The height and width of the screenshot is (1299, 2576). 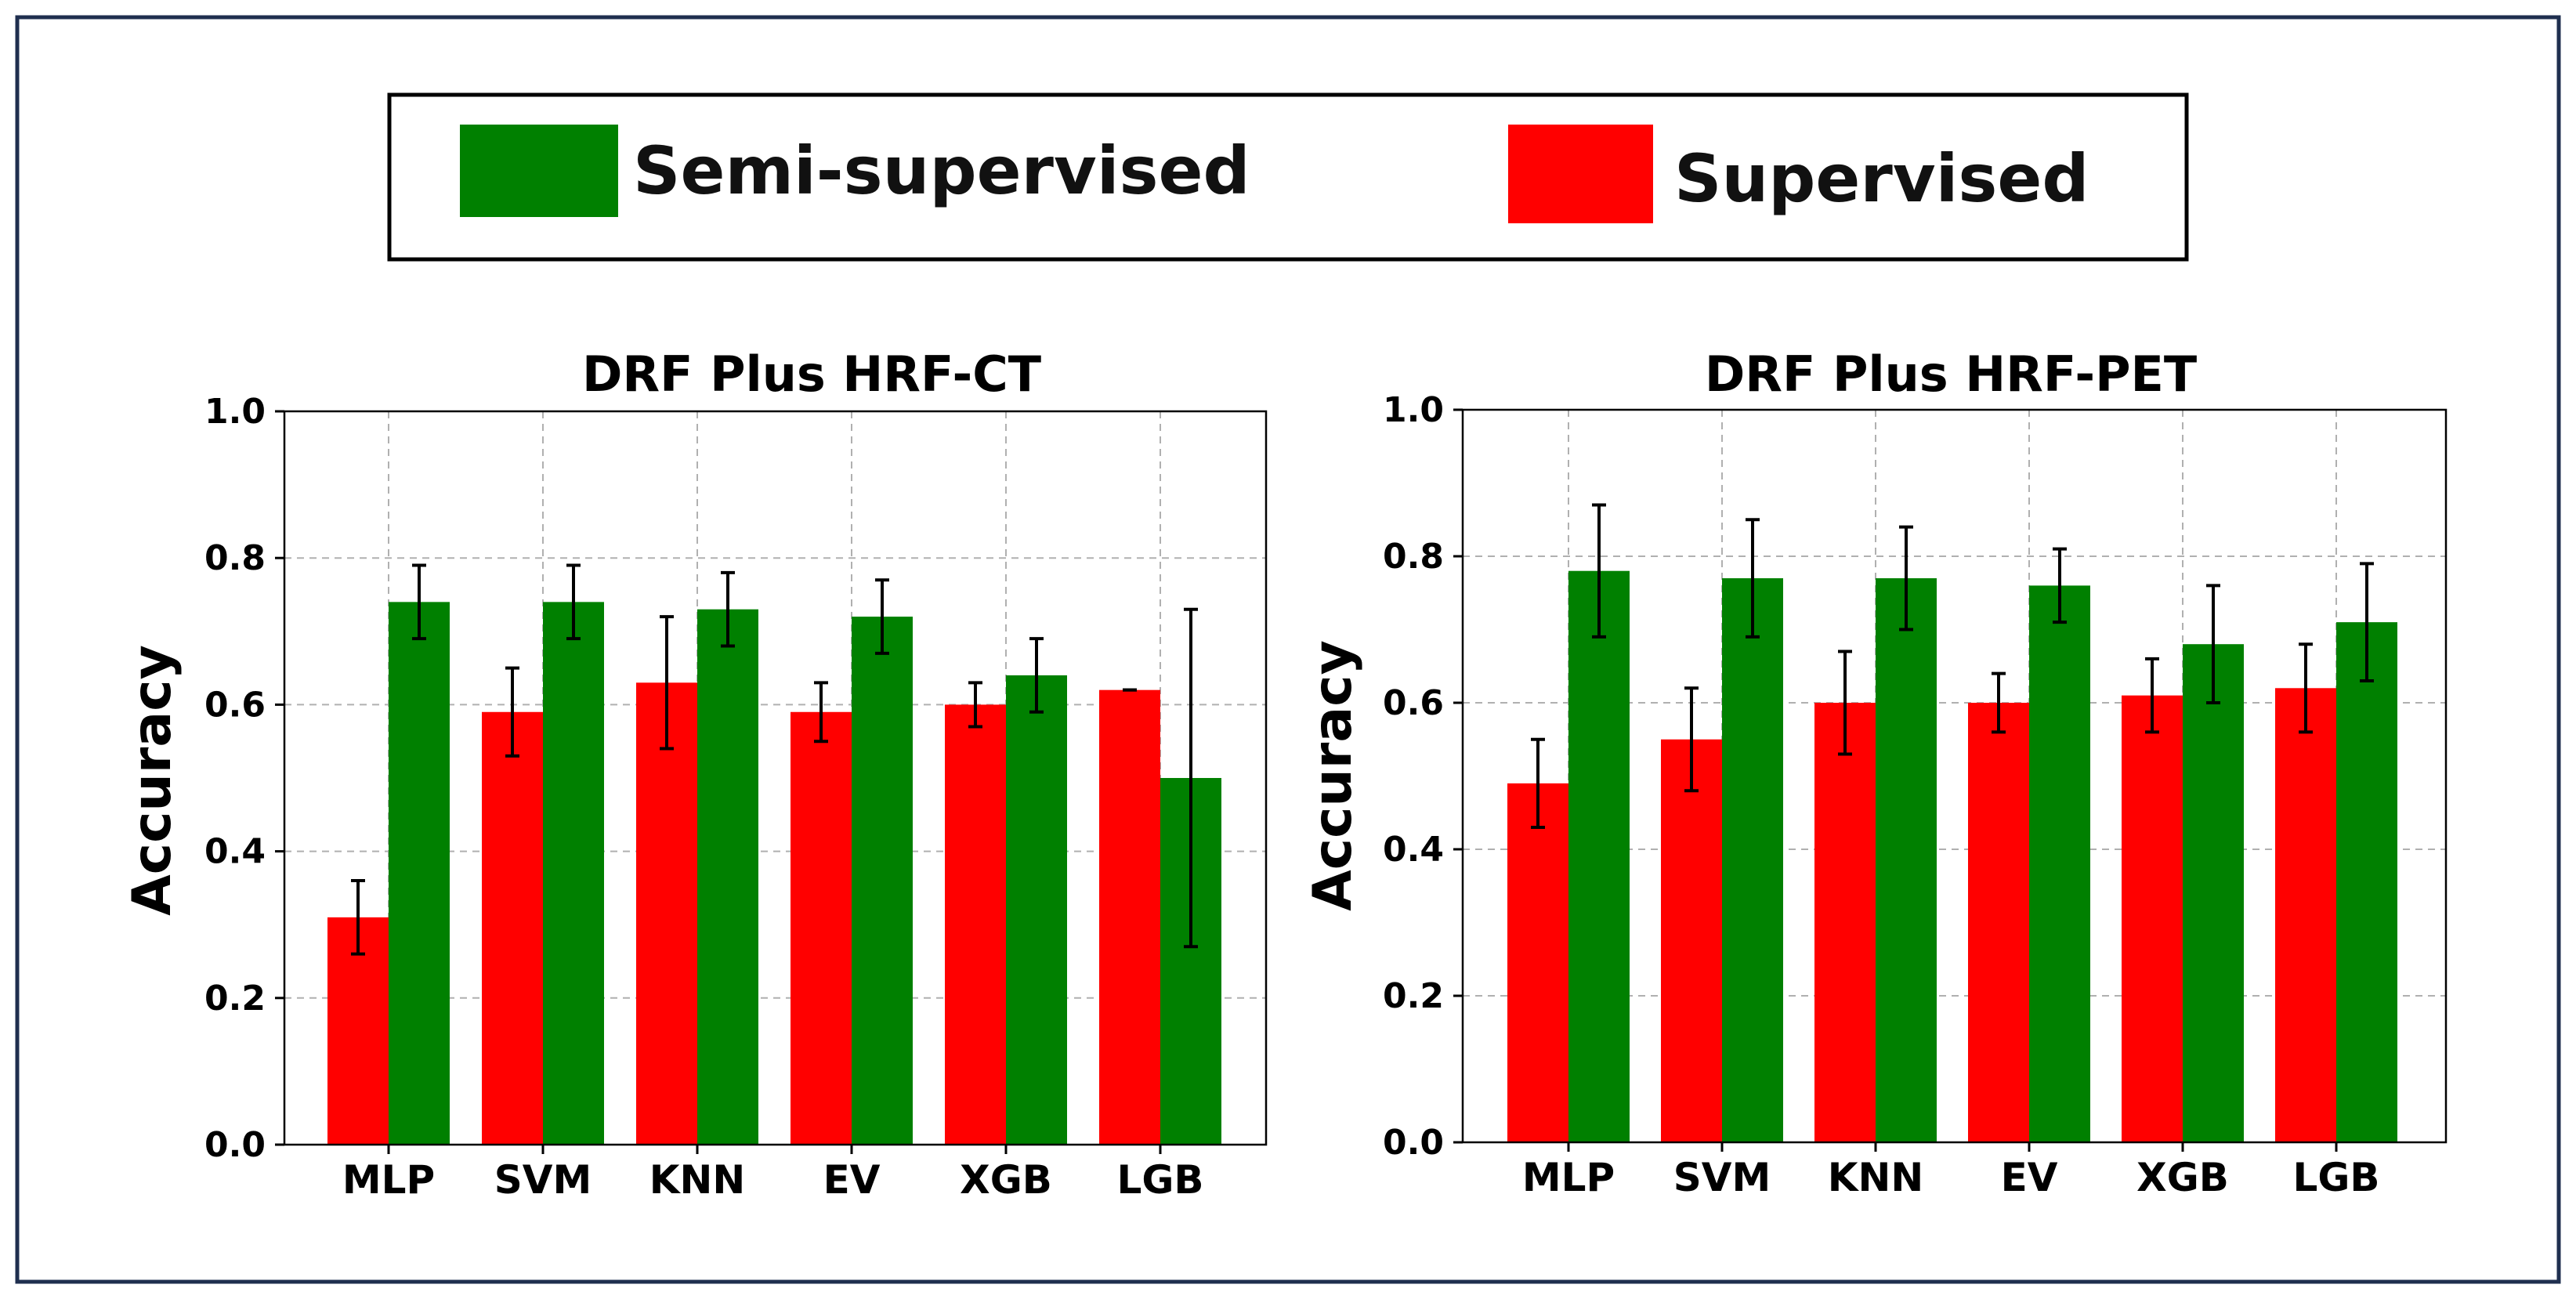 I want to click on legend-swatch-supervised, so click(x=1580, y=174).